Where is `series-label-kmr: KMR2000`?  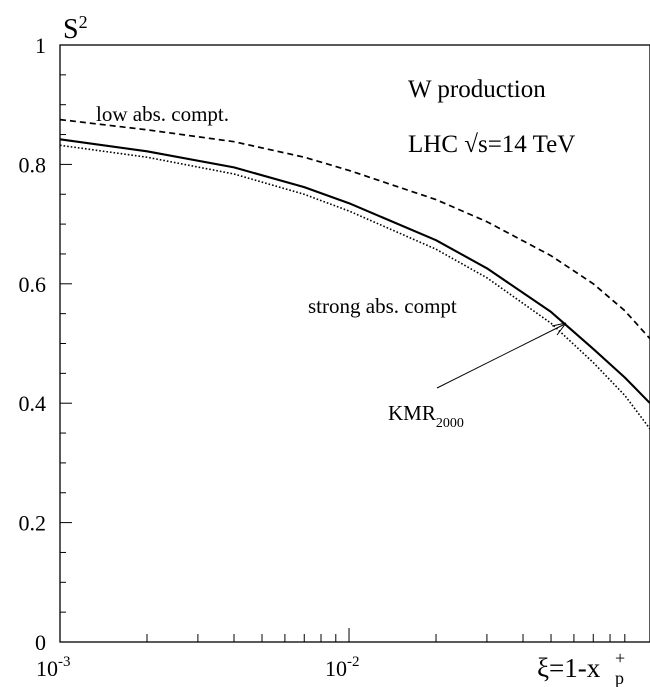
series-label-kmr: KMR2000 is located at coordinates (426, 416).